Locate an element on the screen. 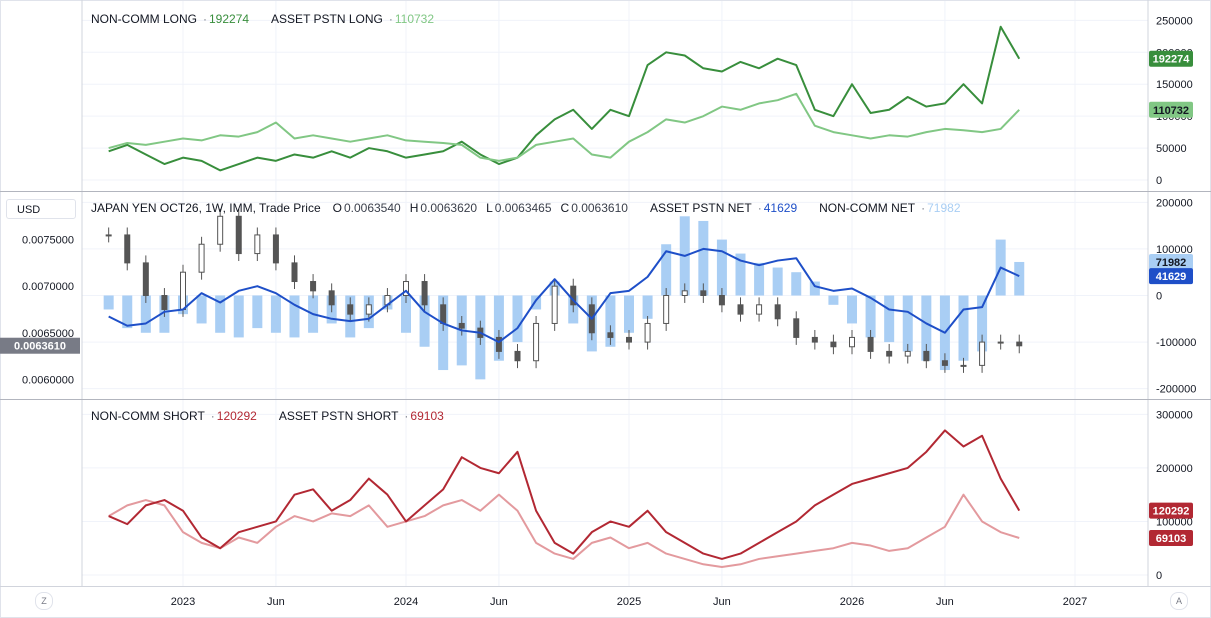 The height and width of the screenshot is (618, 1211). pane2-right-tick: 0 is located at coordinates (1159, 297).